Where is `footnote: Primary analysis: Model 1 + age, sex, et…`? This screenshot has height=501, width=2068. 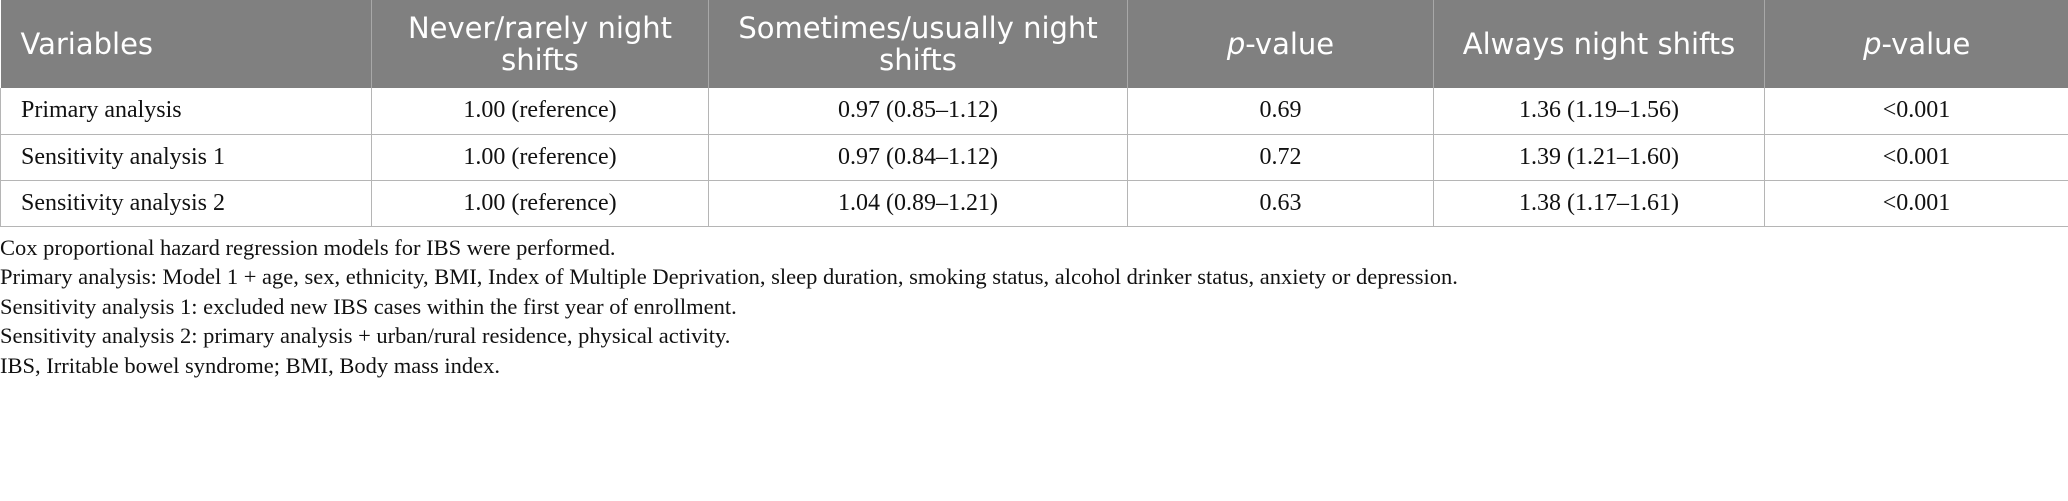 footnote: Primary analysis: Model 1 + age, sex, et… is located at coordinates (729, 276).